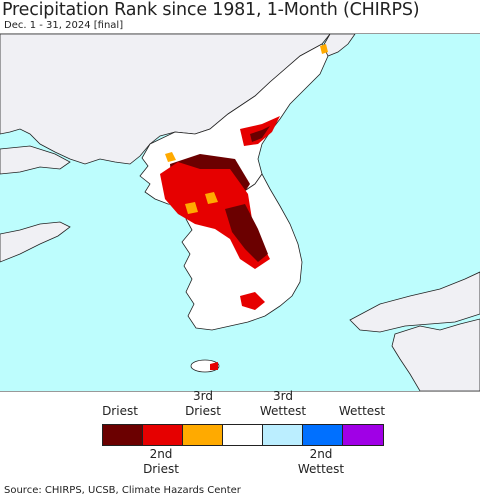 This screenshot has height=499, width=480. Describe the element at coordinates (35, 160) in the screenshot. I see `liaodong-peninsula` at that location.